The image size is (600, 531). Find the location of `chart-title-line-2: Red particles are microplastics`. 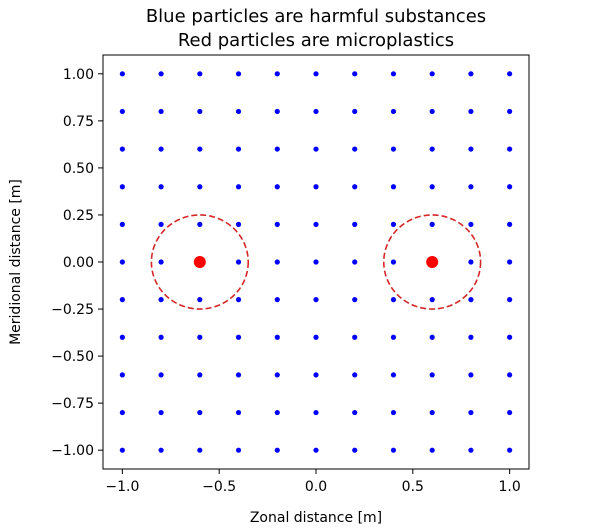

chart-title-line-2: Red particles are microplastics is located at coordinates (316, 40).